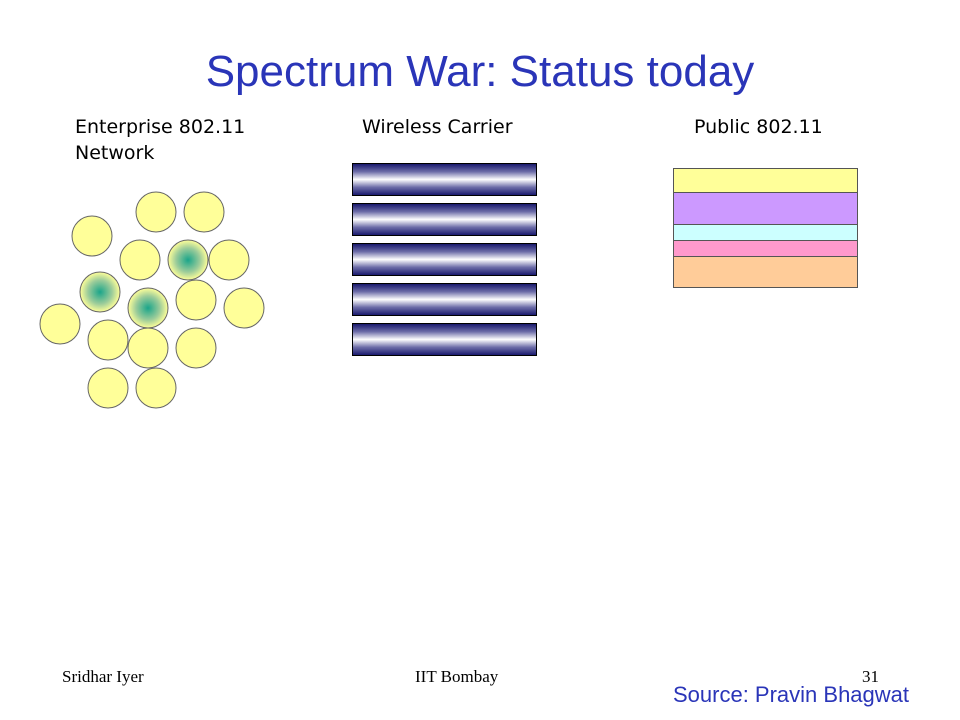 Image resolution: width=960 pixels, height=720 pixels. Describe the element at coordinates (115, 153) in the screenshot. I see `enterprise-label-line2: Network` at that location.